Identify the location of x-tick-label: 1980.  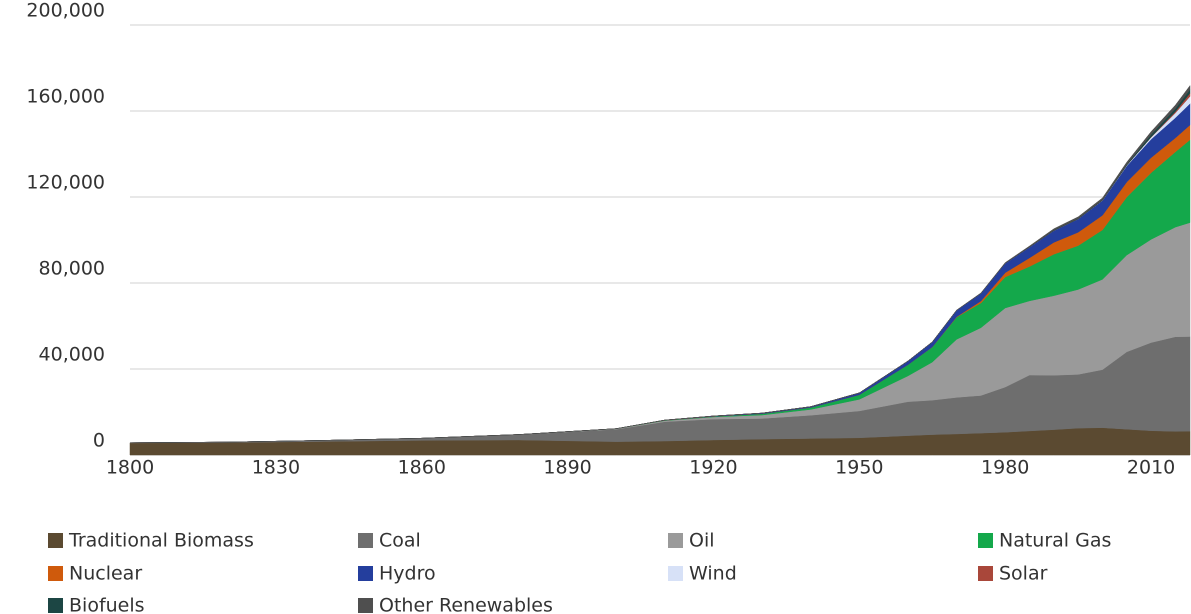
(1005, 468).